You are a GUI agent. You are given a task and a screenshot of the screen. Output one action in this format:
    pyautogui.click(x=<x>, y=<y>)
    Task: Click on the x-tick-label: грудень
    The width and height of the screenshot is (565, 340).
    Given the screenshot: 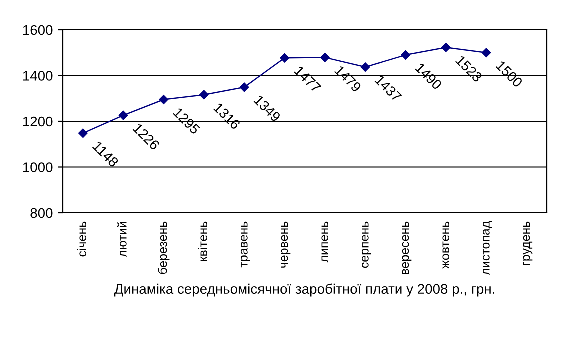 What is the action you would take?
    pyautogui.click(x=528, y=244)
    